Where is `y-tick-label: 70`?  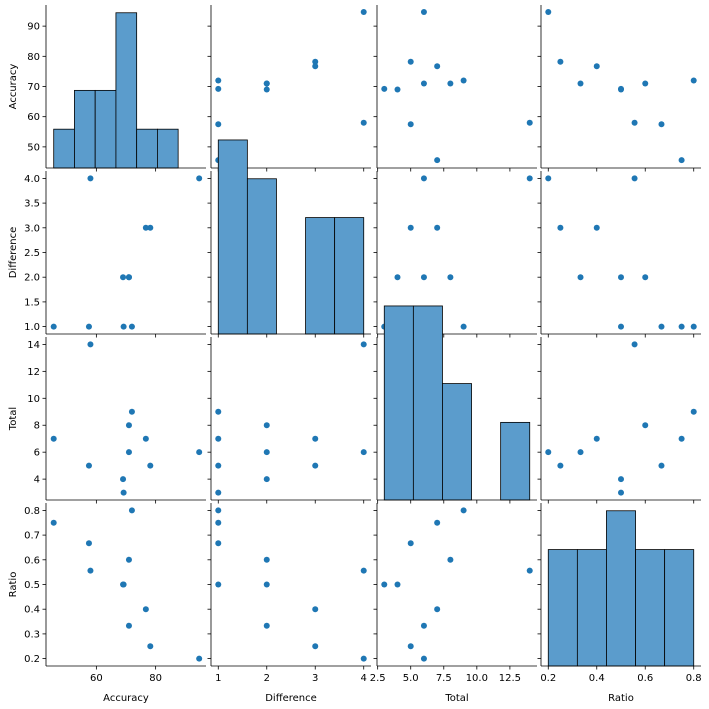 y-tick-label: 70 is located at coordinates (33, 87).